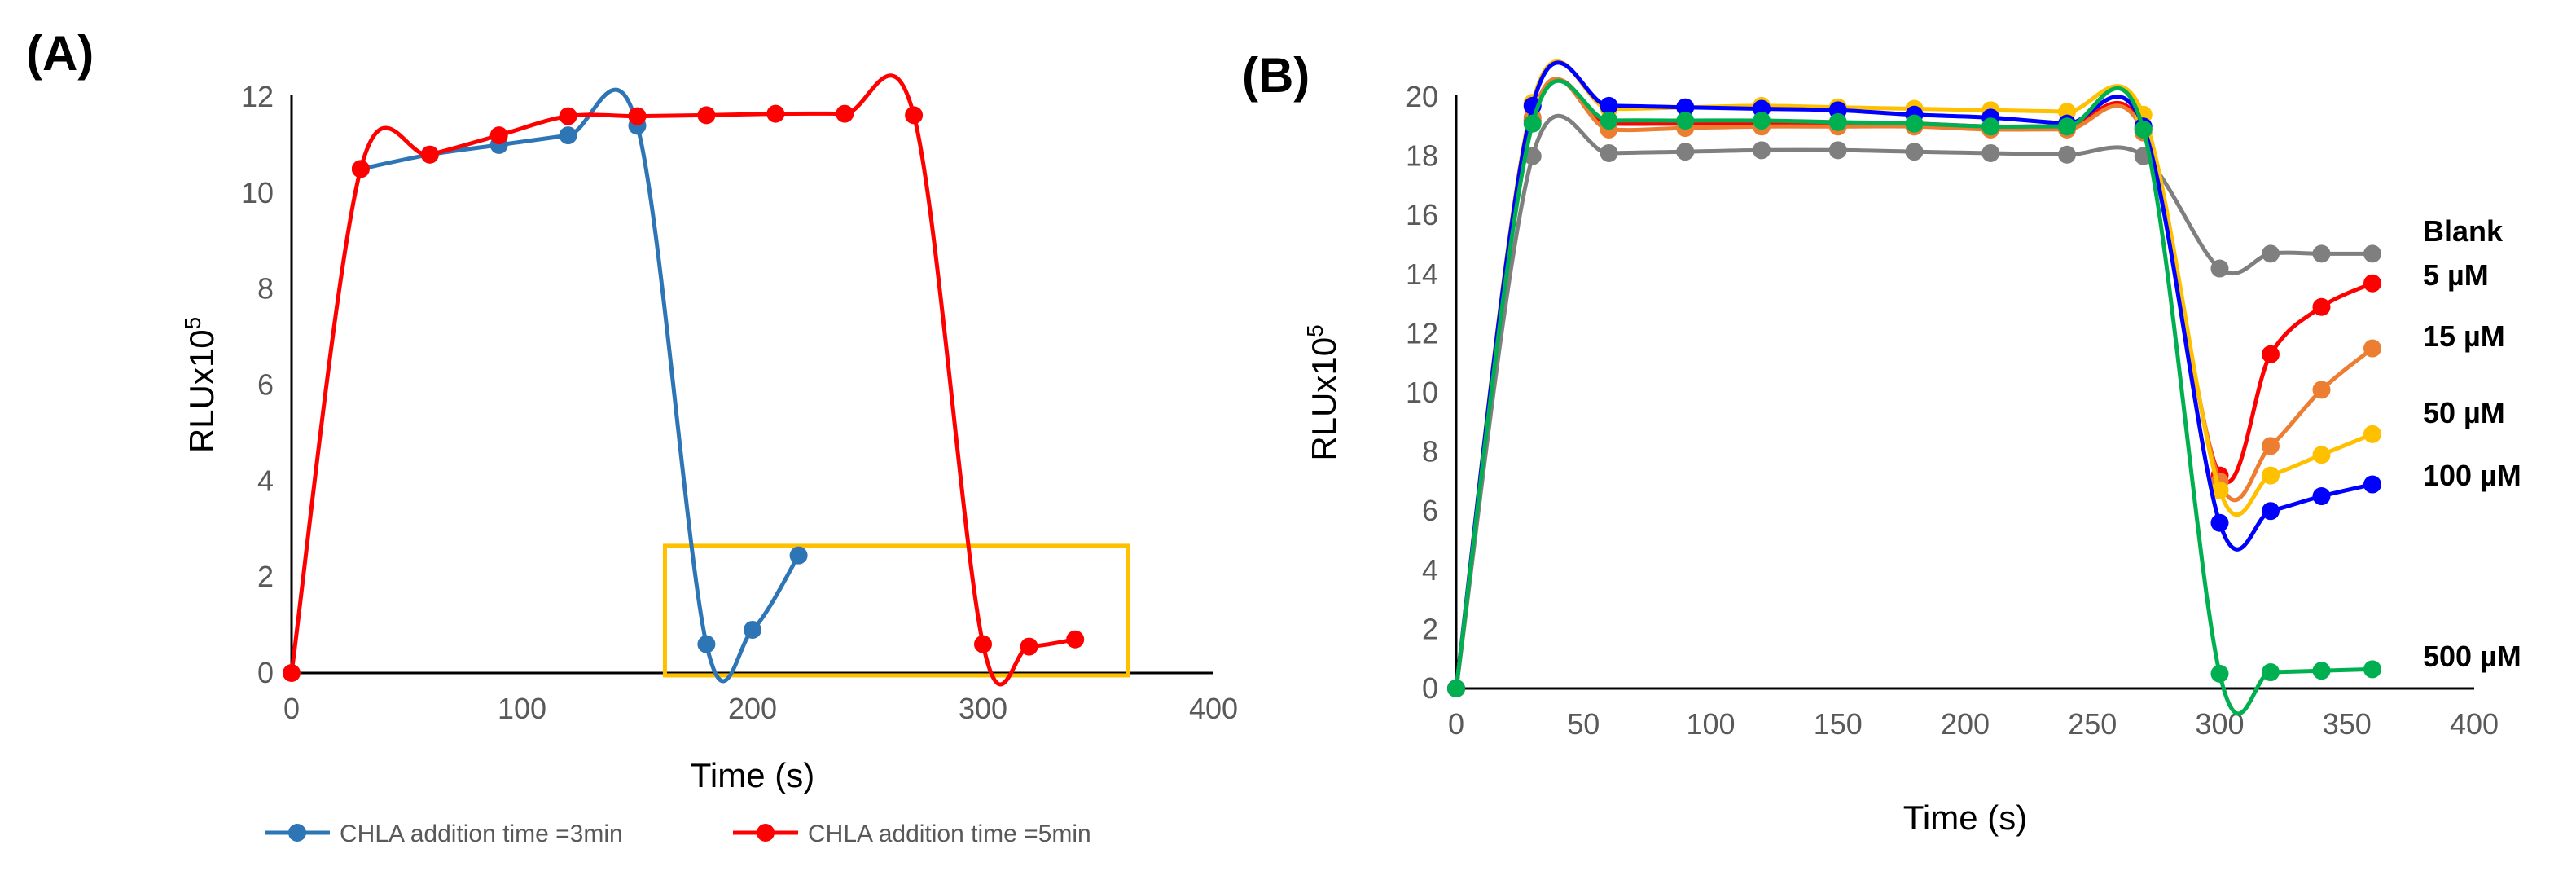 The image size is (2576, 871). What do you see at coordinates (2464, 413) in the screenshot?
I see `b-series-label: 50 µM` at bounding box center [2464, 413].